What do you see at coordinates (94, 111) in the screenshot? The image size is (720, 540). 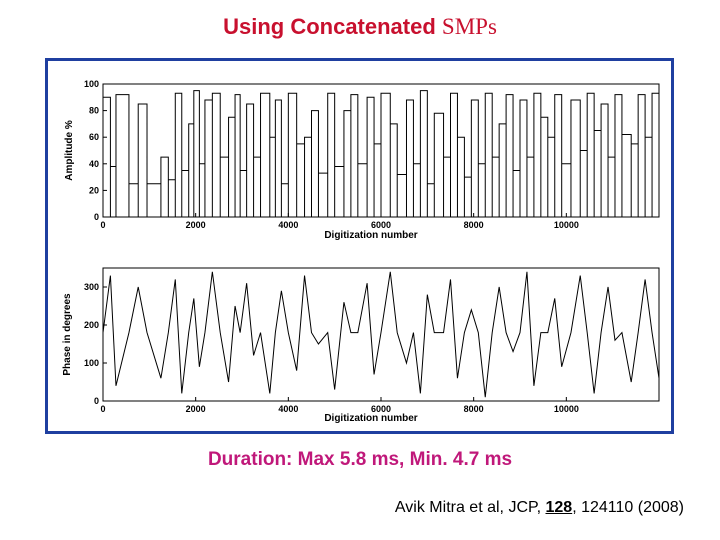 I see `y-tick-label: 80` at bounding box center [94, 111].